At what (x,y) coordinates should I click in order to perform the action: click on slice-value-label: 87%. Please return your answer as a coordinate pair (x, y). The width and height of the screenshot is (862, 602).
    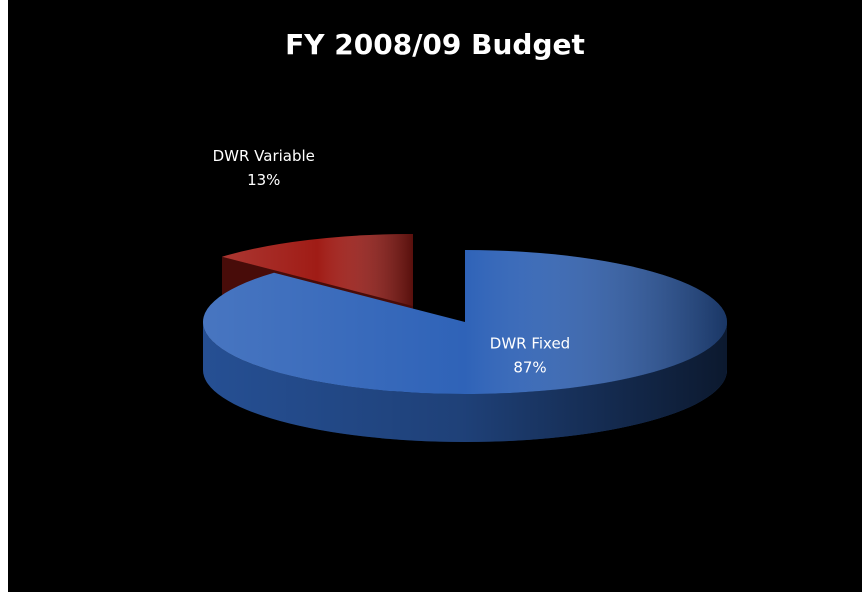
    Looking at the image, I should click on (529, 368).